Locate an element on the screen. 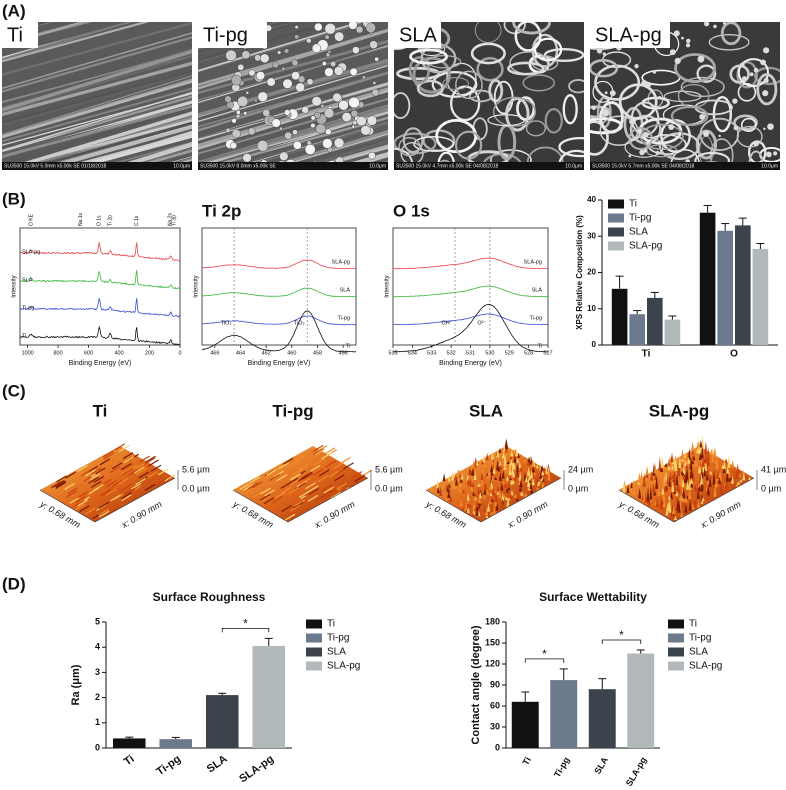 This screenshot has width=786, height=790. x-tick-label: SLA is located at coordinates (217, 764).